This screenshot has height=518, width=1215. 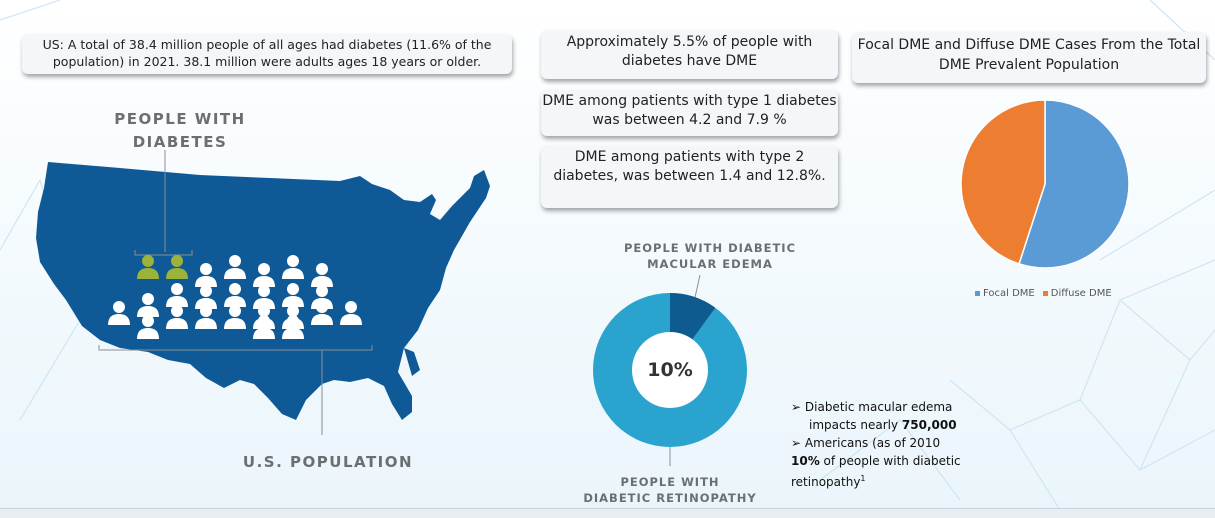 I want to click on pie-slice-focal-dme, so click(x=1074, y=184).